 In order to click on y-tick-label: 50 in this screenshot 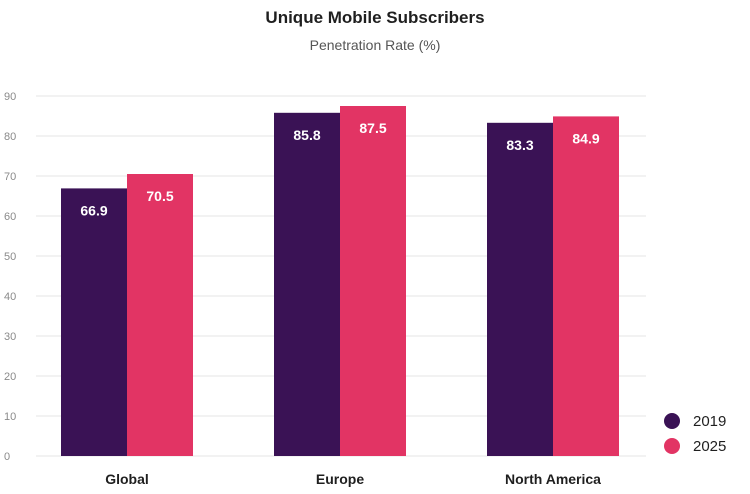, I will do `click(10, 257)`.